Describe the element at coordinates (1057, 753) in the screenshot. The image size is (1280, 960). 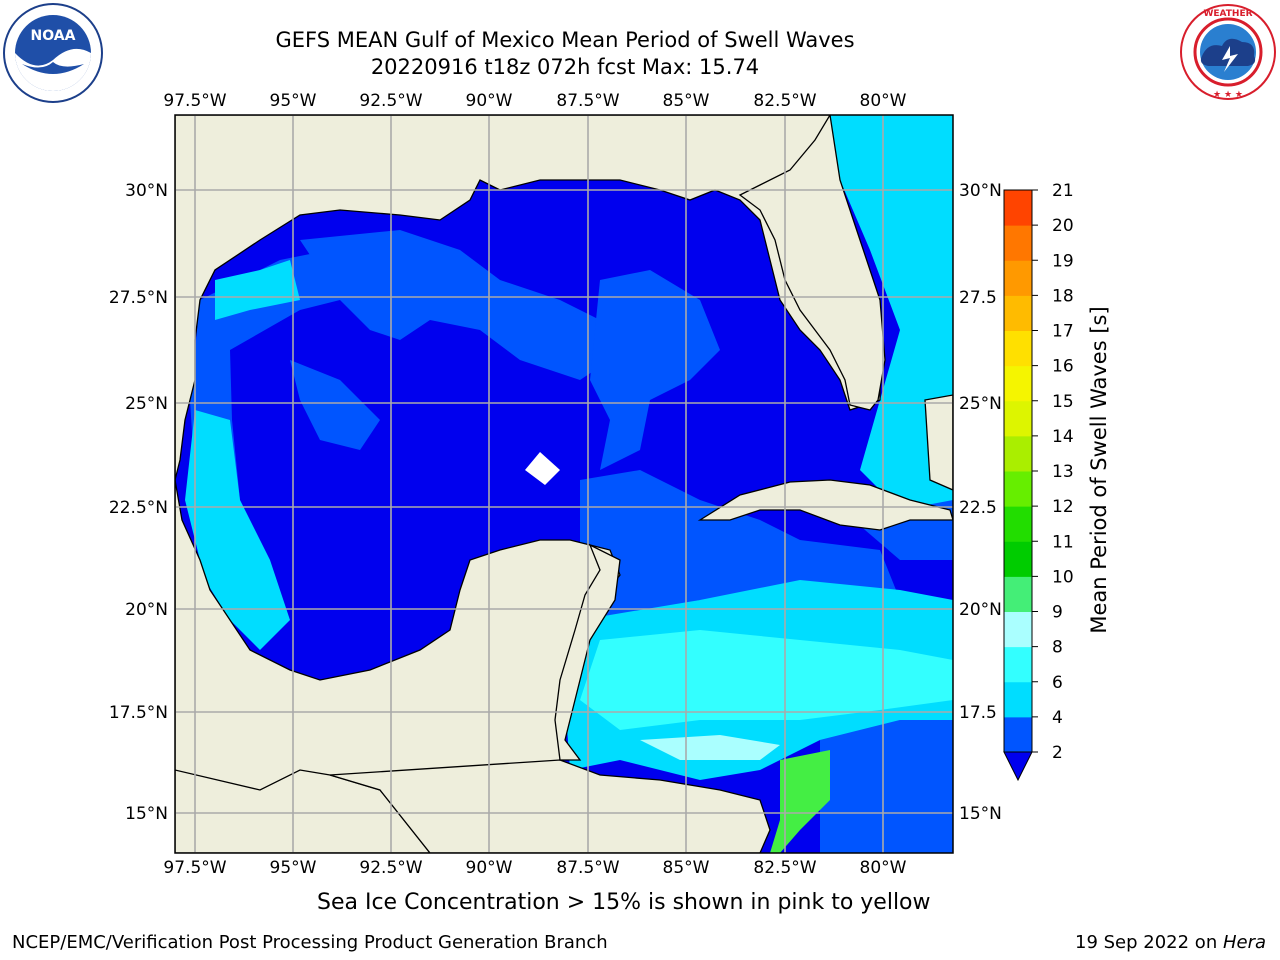
I see `colorbar-tick-label: 2` at that location.